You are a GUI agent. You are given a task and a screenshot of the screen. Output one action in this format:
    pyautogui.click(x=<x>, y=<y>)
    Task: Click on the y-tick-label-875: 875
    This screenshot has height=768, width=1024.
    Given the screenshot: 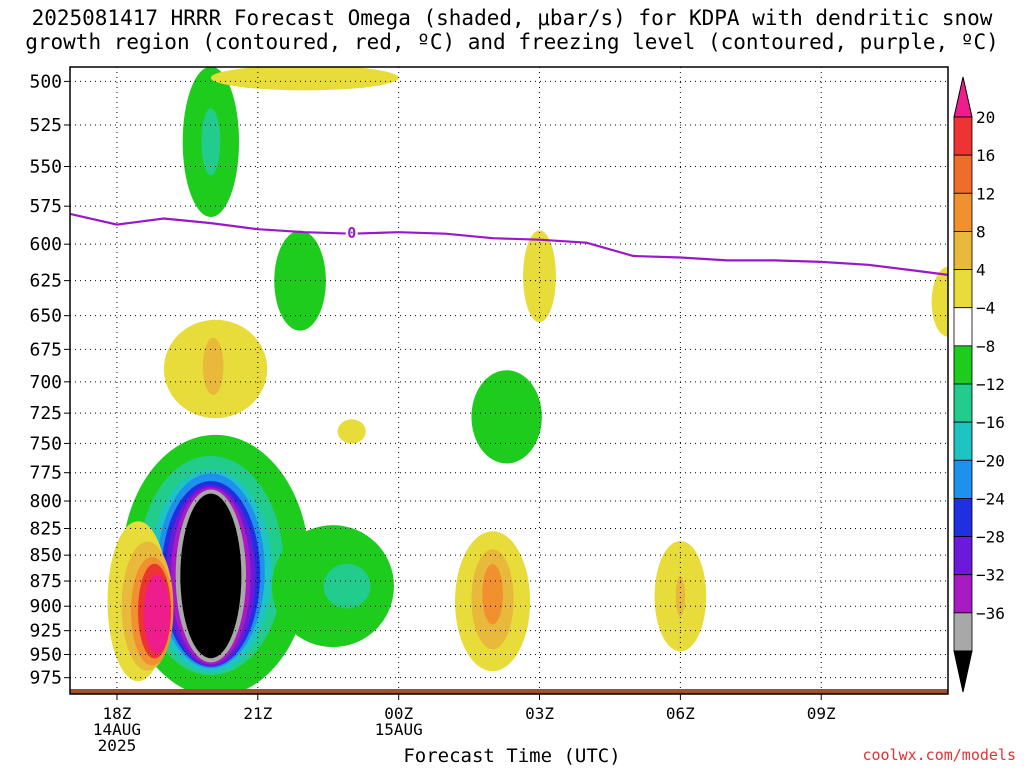 What is the action you would take?
    pyautogui.click(x=45, y=581)
    